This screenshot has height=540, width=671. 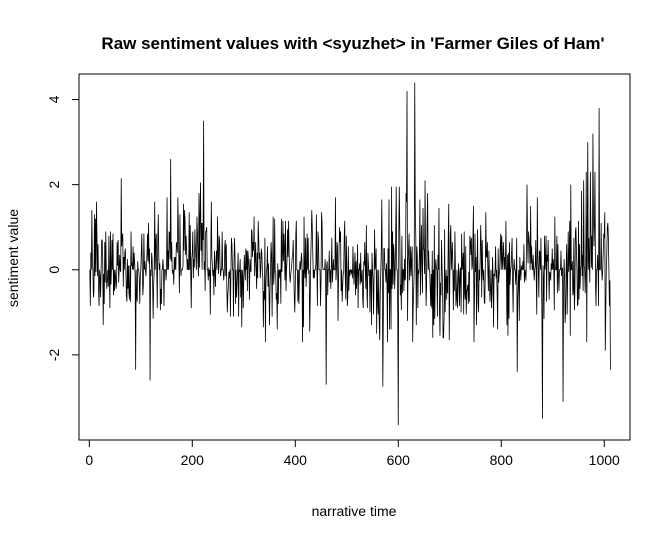 I want to click on y-axis: -2 0 2 4, so click(x=63, y=228).